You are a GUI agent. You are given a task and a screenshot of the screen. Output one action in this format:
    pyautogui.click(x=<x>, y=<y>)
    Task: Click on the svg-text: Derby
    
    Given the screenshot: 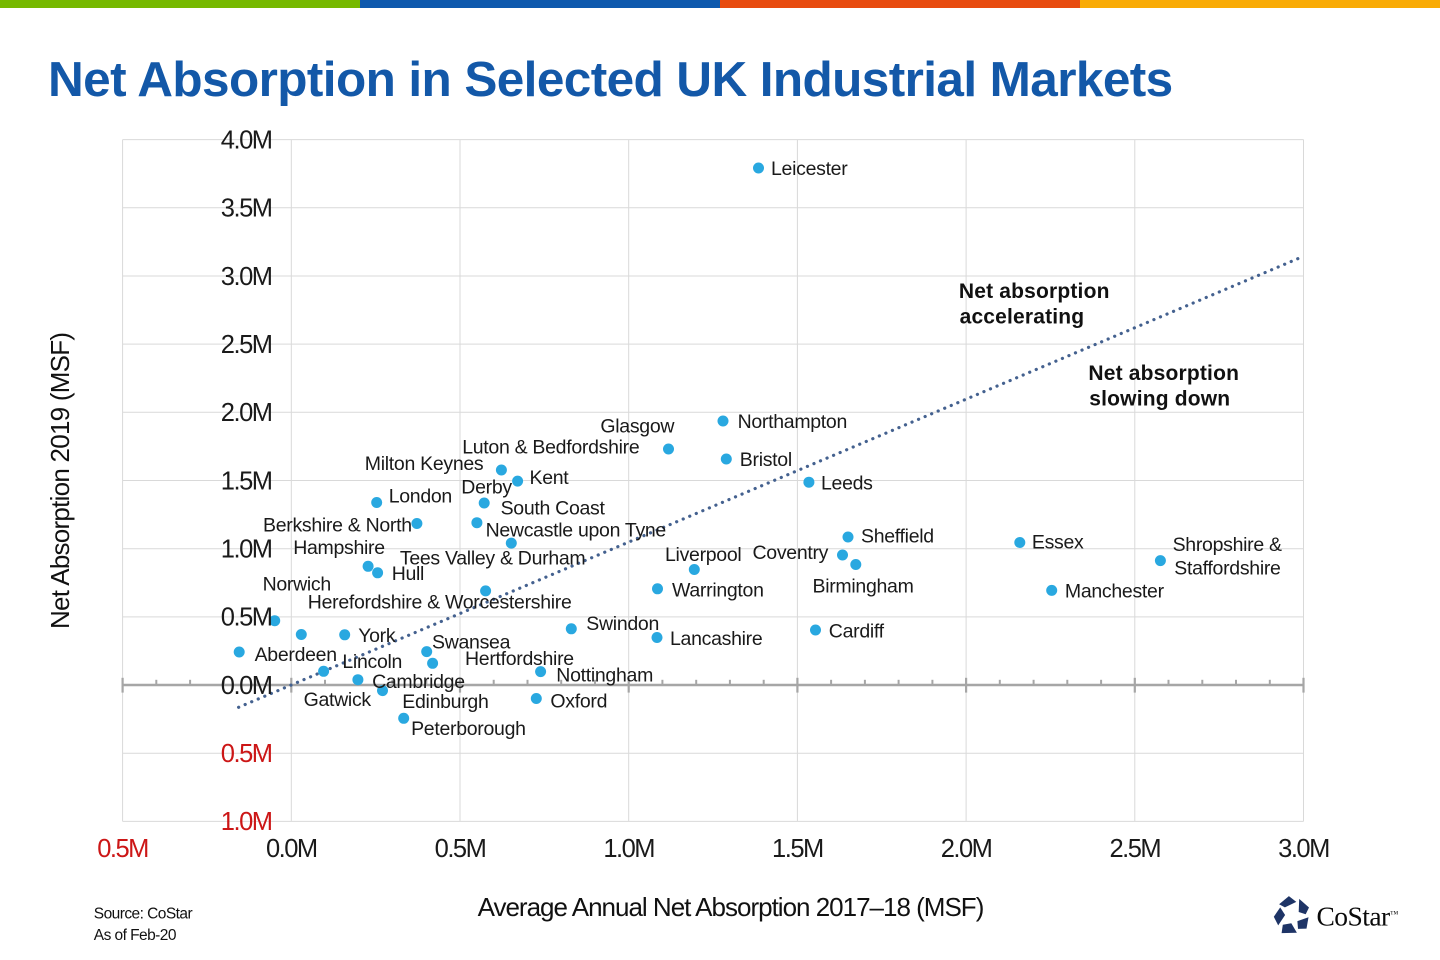 What is the action you would take?
    pyautogui.click(x=486, y=487)
    